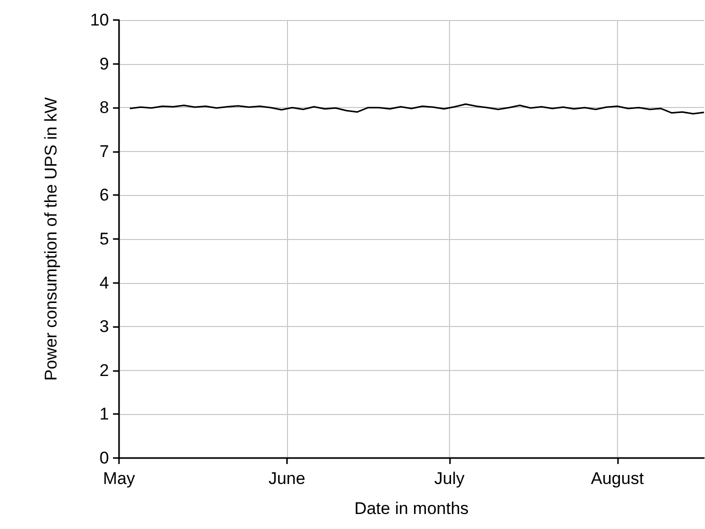 This screenshot has width=705, height=529. I want to click on y-tick-label: 3, so click(104, 326).